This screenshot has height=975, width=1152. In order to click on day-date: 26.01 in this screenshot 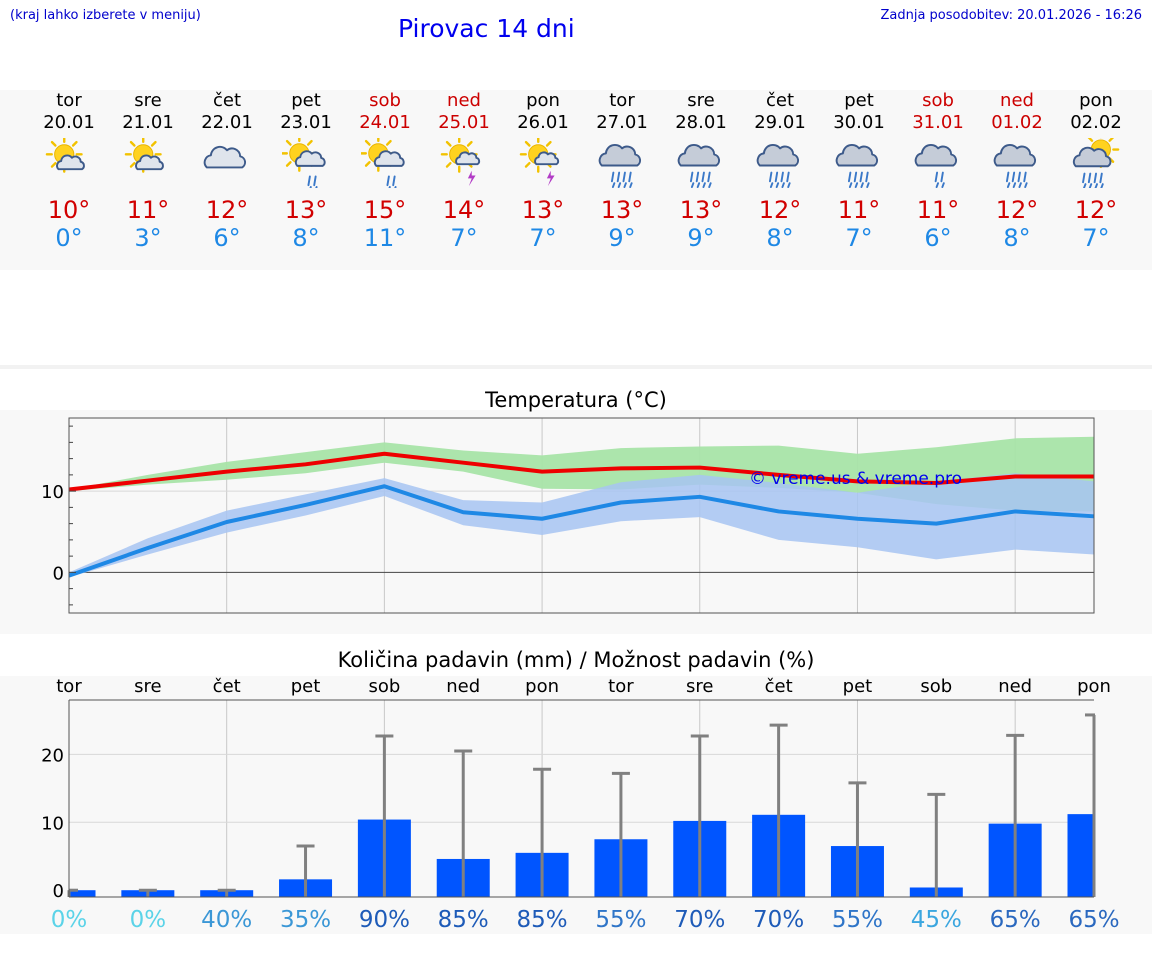, I will do `click(543, 122)`.